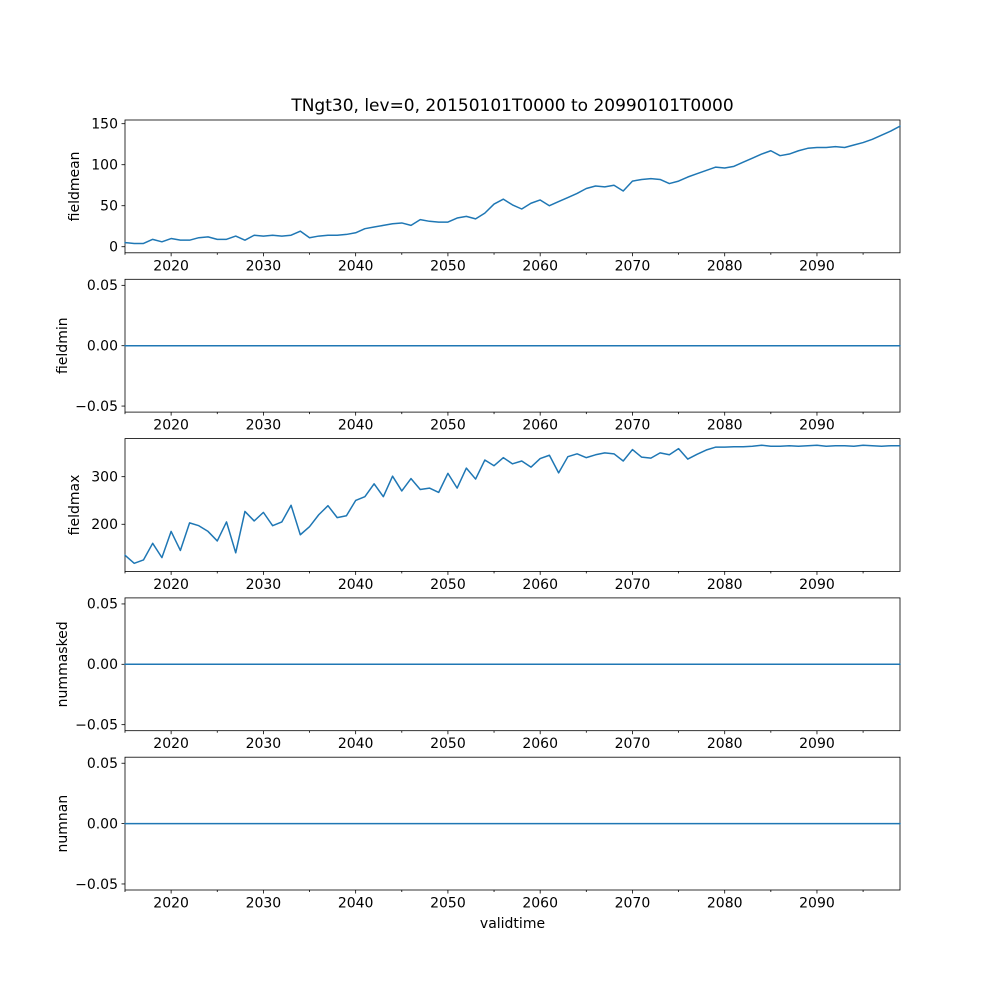  What do you see at coordinates (104, 166) in the screenshot?
I see `y-tick-label: 100` at bounding box center [104, 166].